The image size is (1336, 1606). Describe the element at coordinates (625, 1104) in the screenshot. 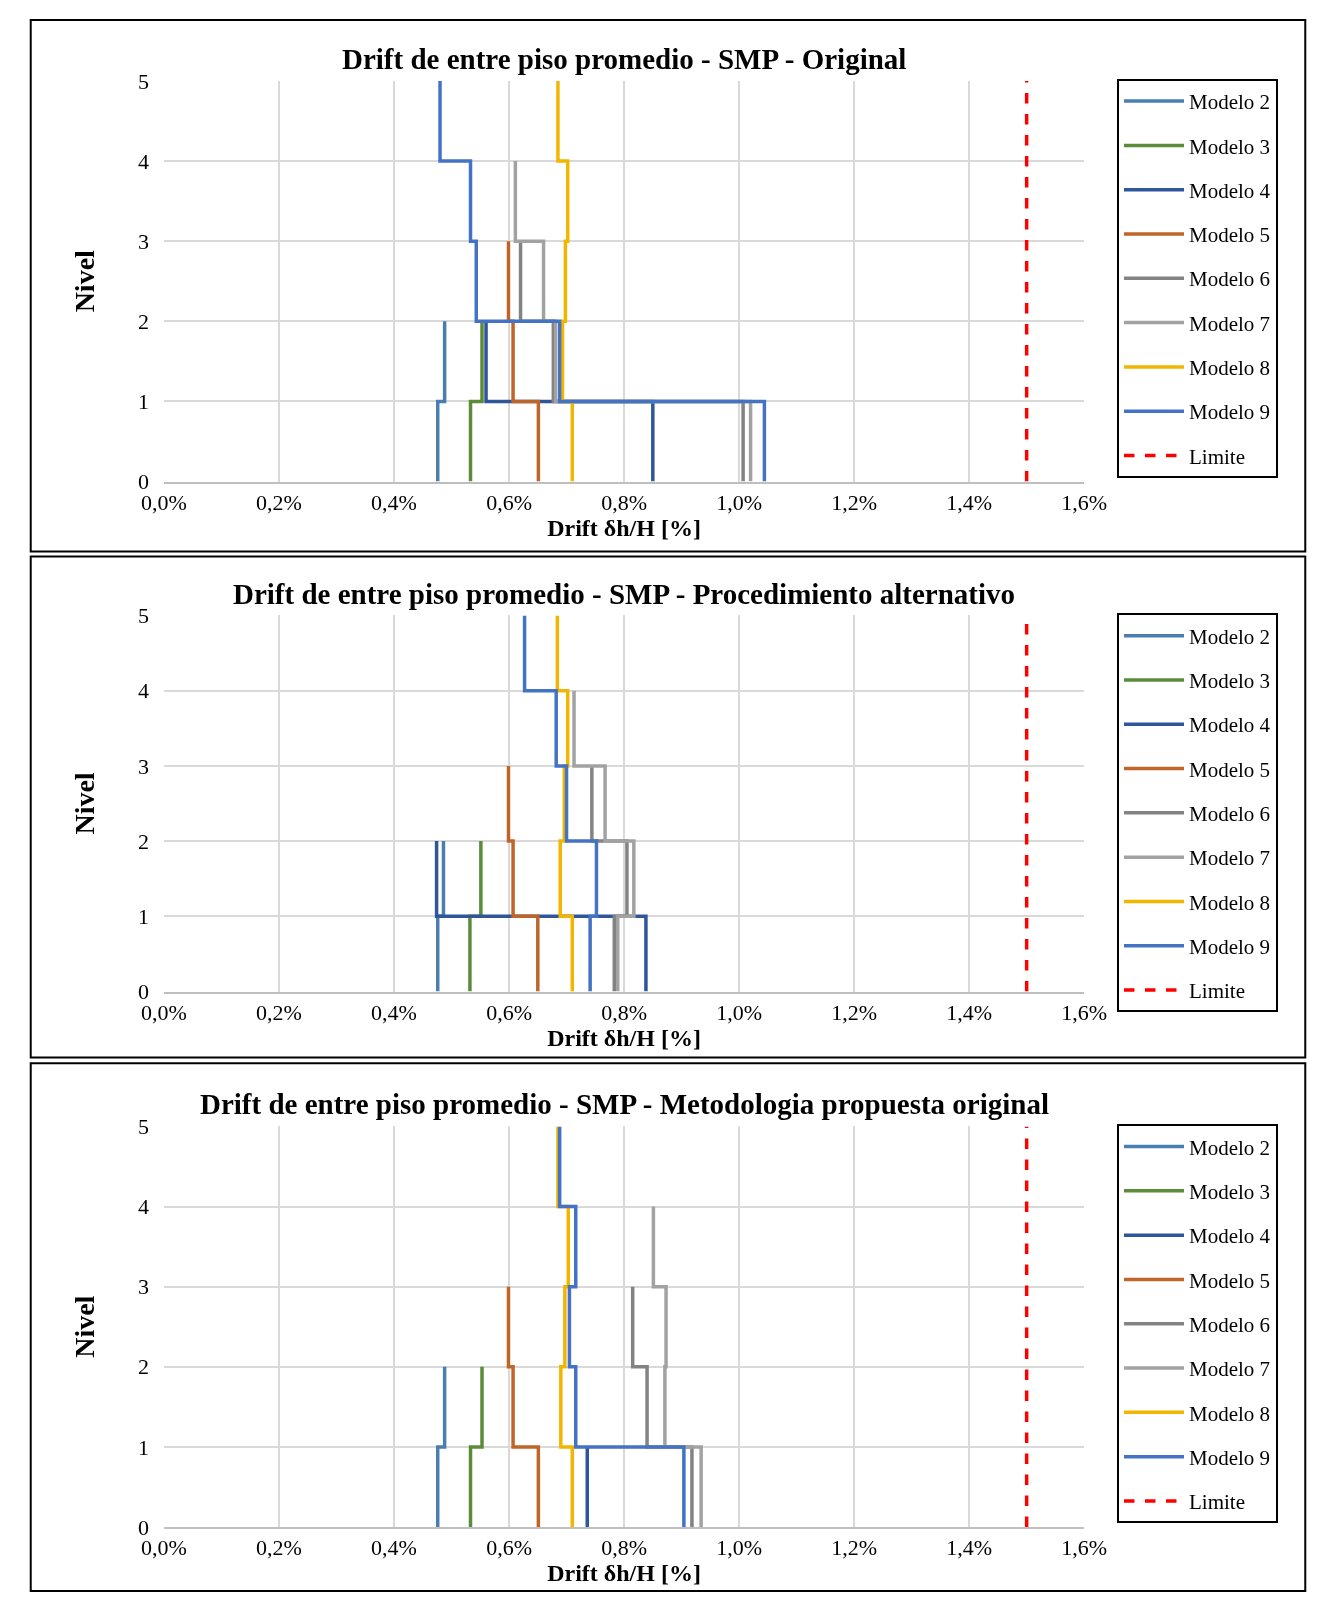

I see `chart-title: Drift de entre piso promedio - SMP - Metodologia propuesta original` at that location.